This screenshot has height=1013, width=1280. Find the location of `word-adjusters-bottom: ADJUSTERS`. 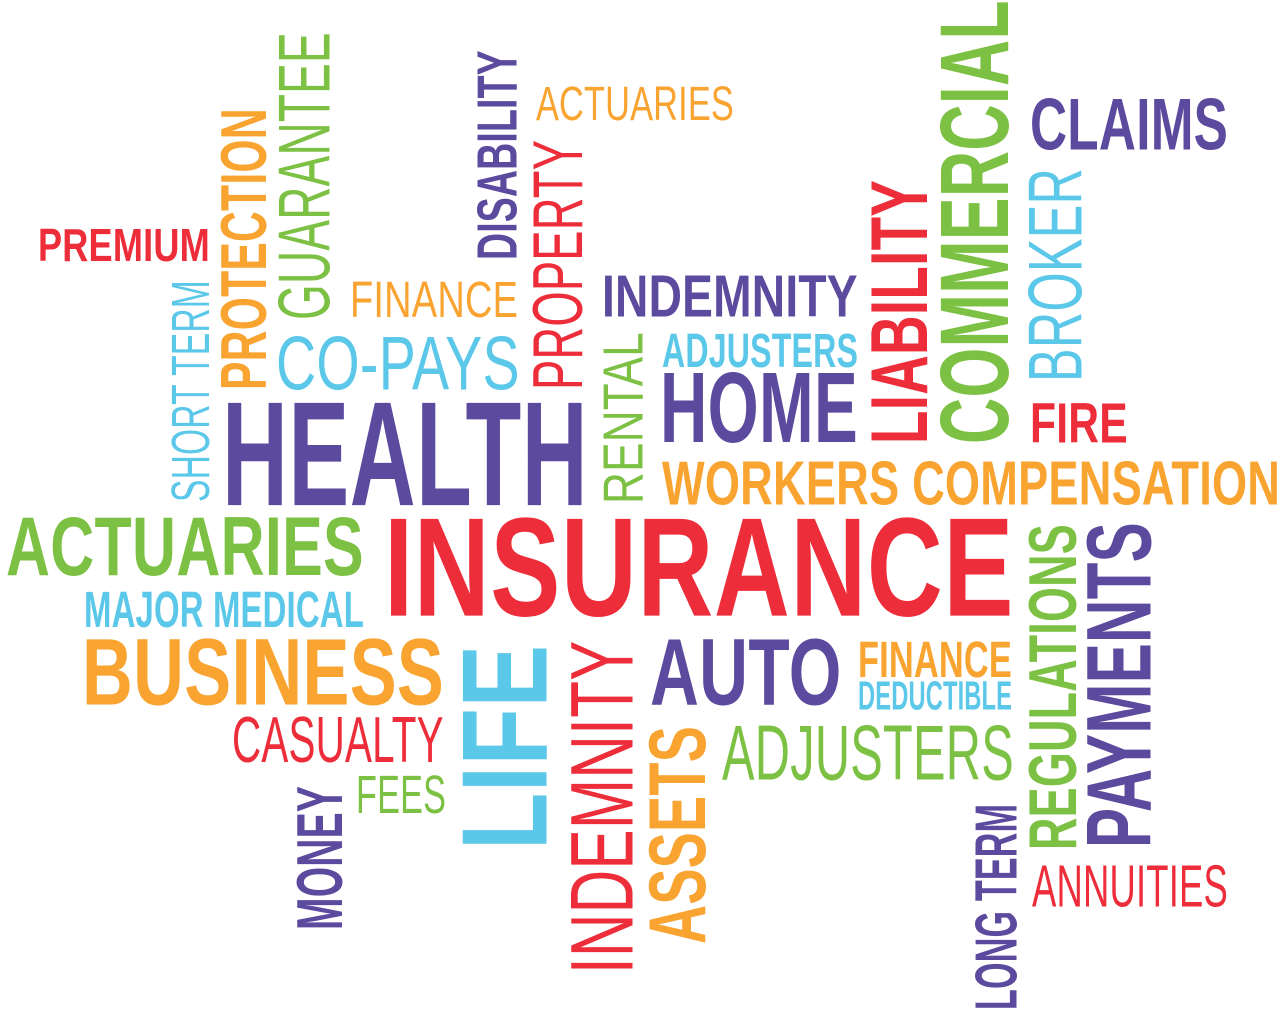

word-adjusters-bottom: ADJUSTERS is located at coordinates (868, 752).